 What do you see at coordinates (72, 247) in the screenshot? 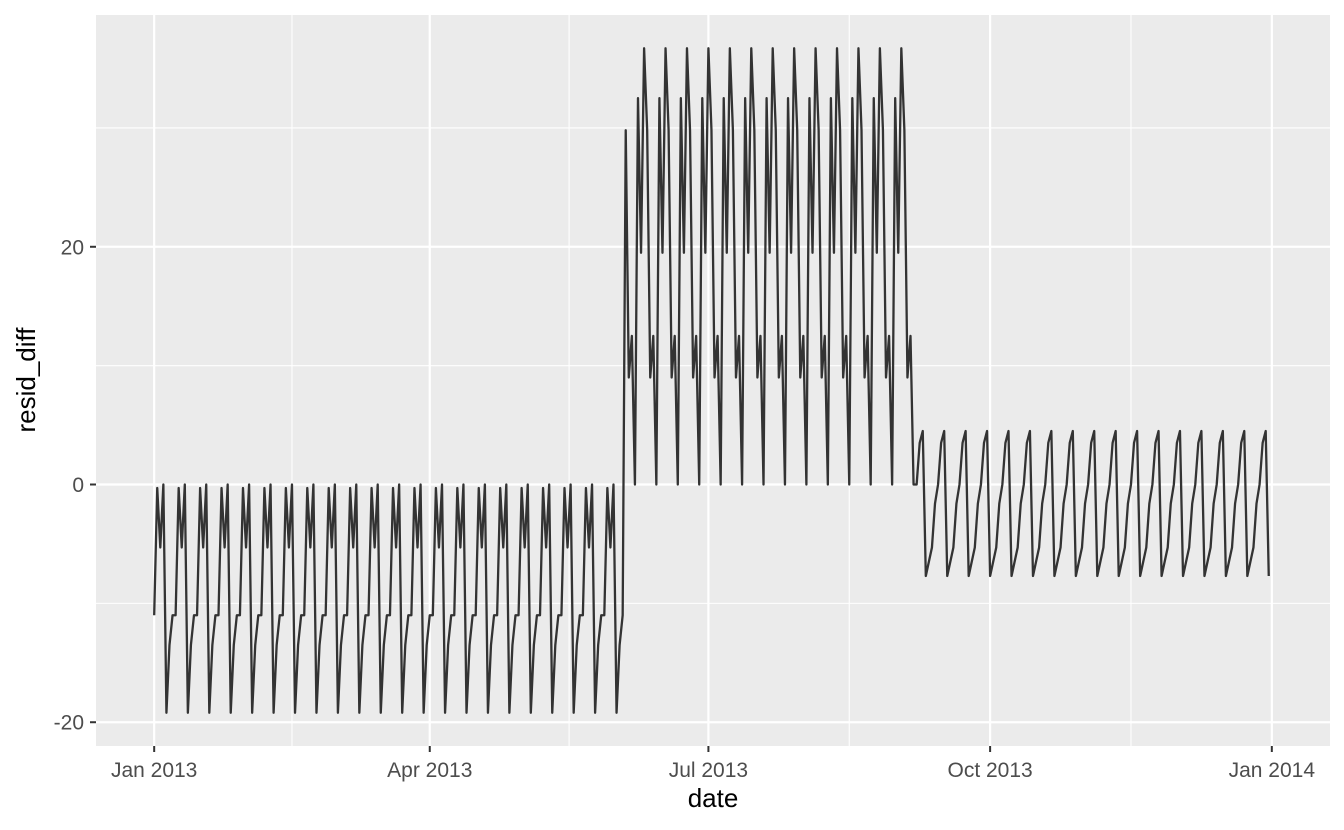
I see `y-tick-label: 20` at bounding box center [72, 247].